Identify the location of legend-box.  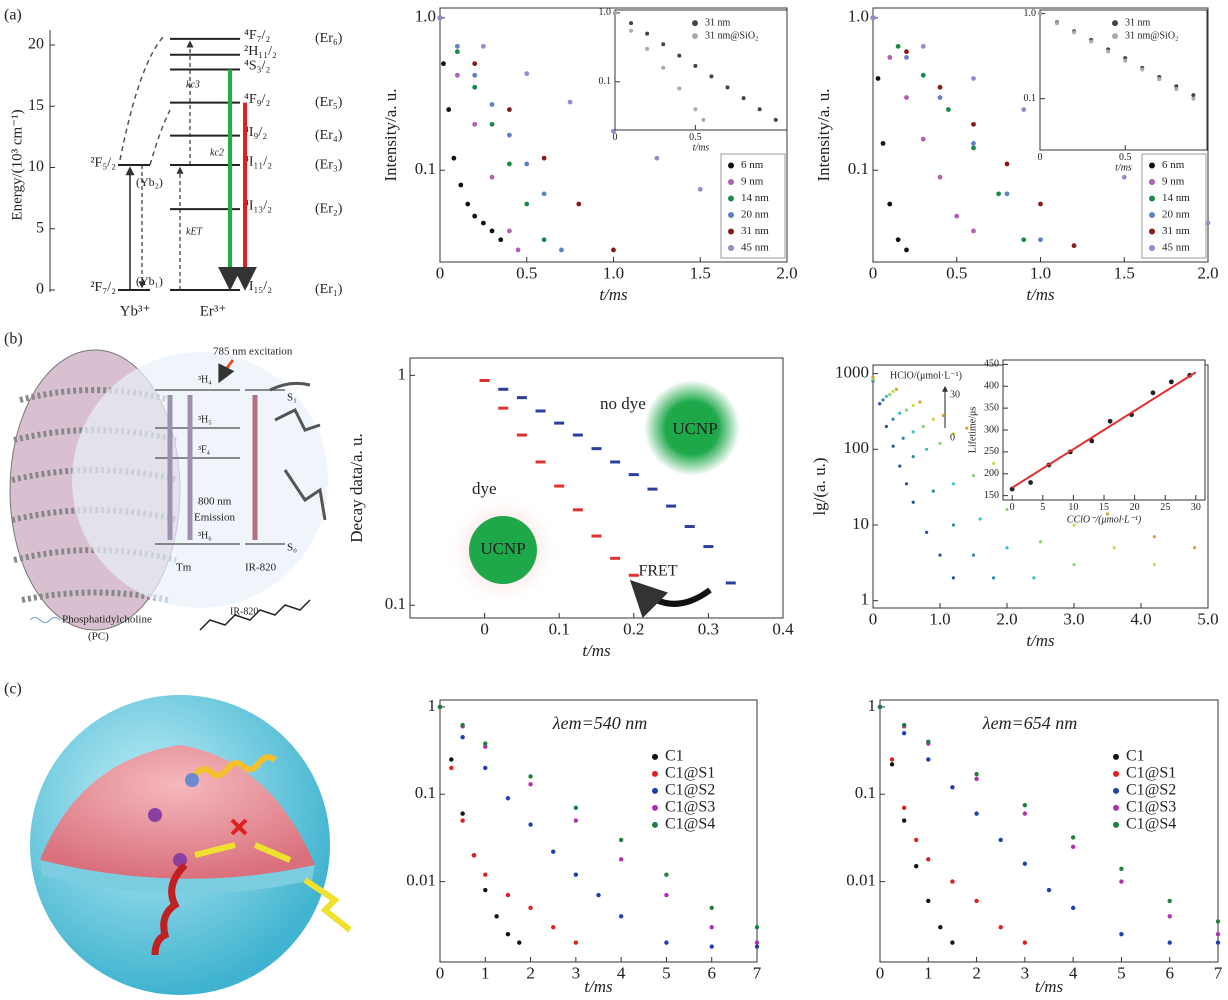
(753, 206).